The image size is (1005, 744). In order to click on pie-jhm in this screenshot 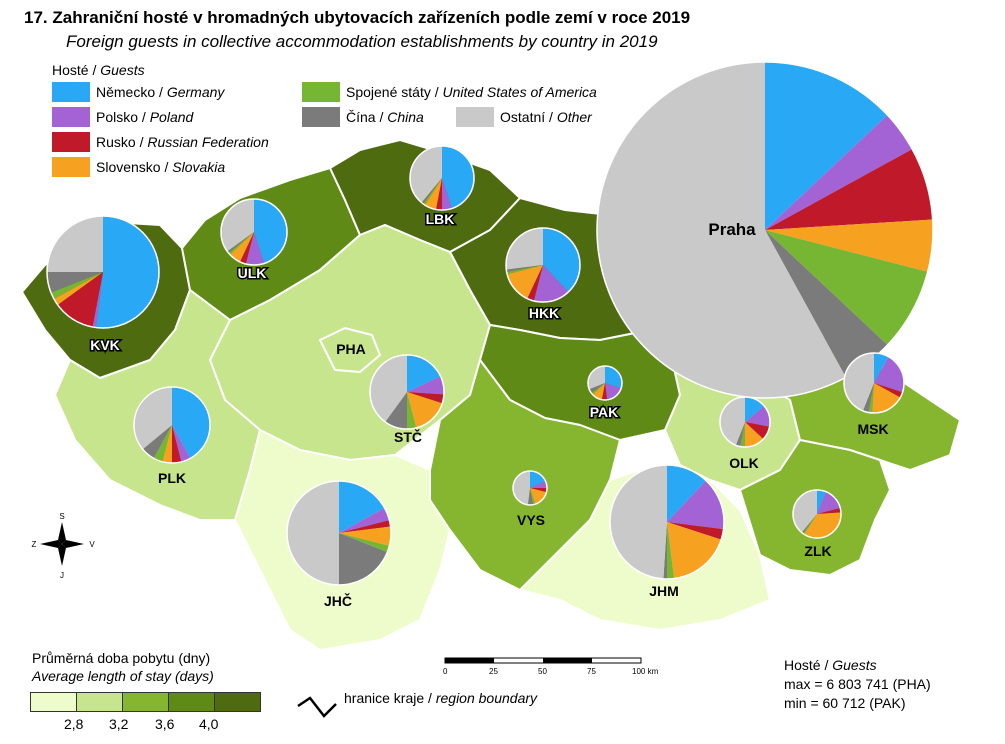, I will do `click(667, 522)`.